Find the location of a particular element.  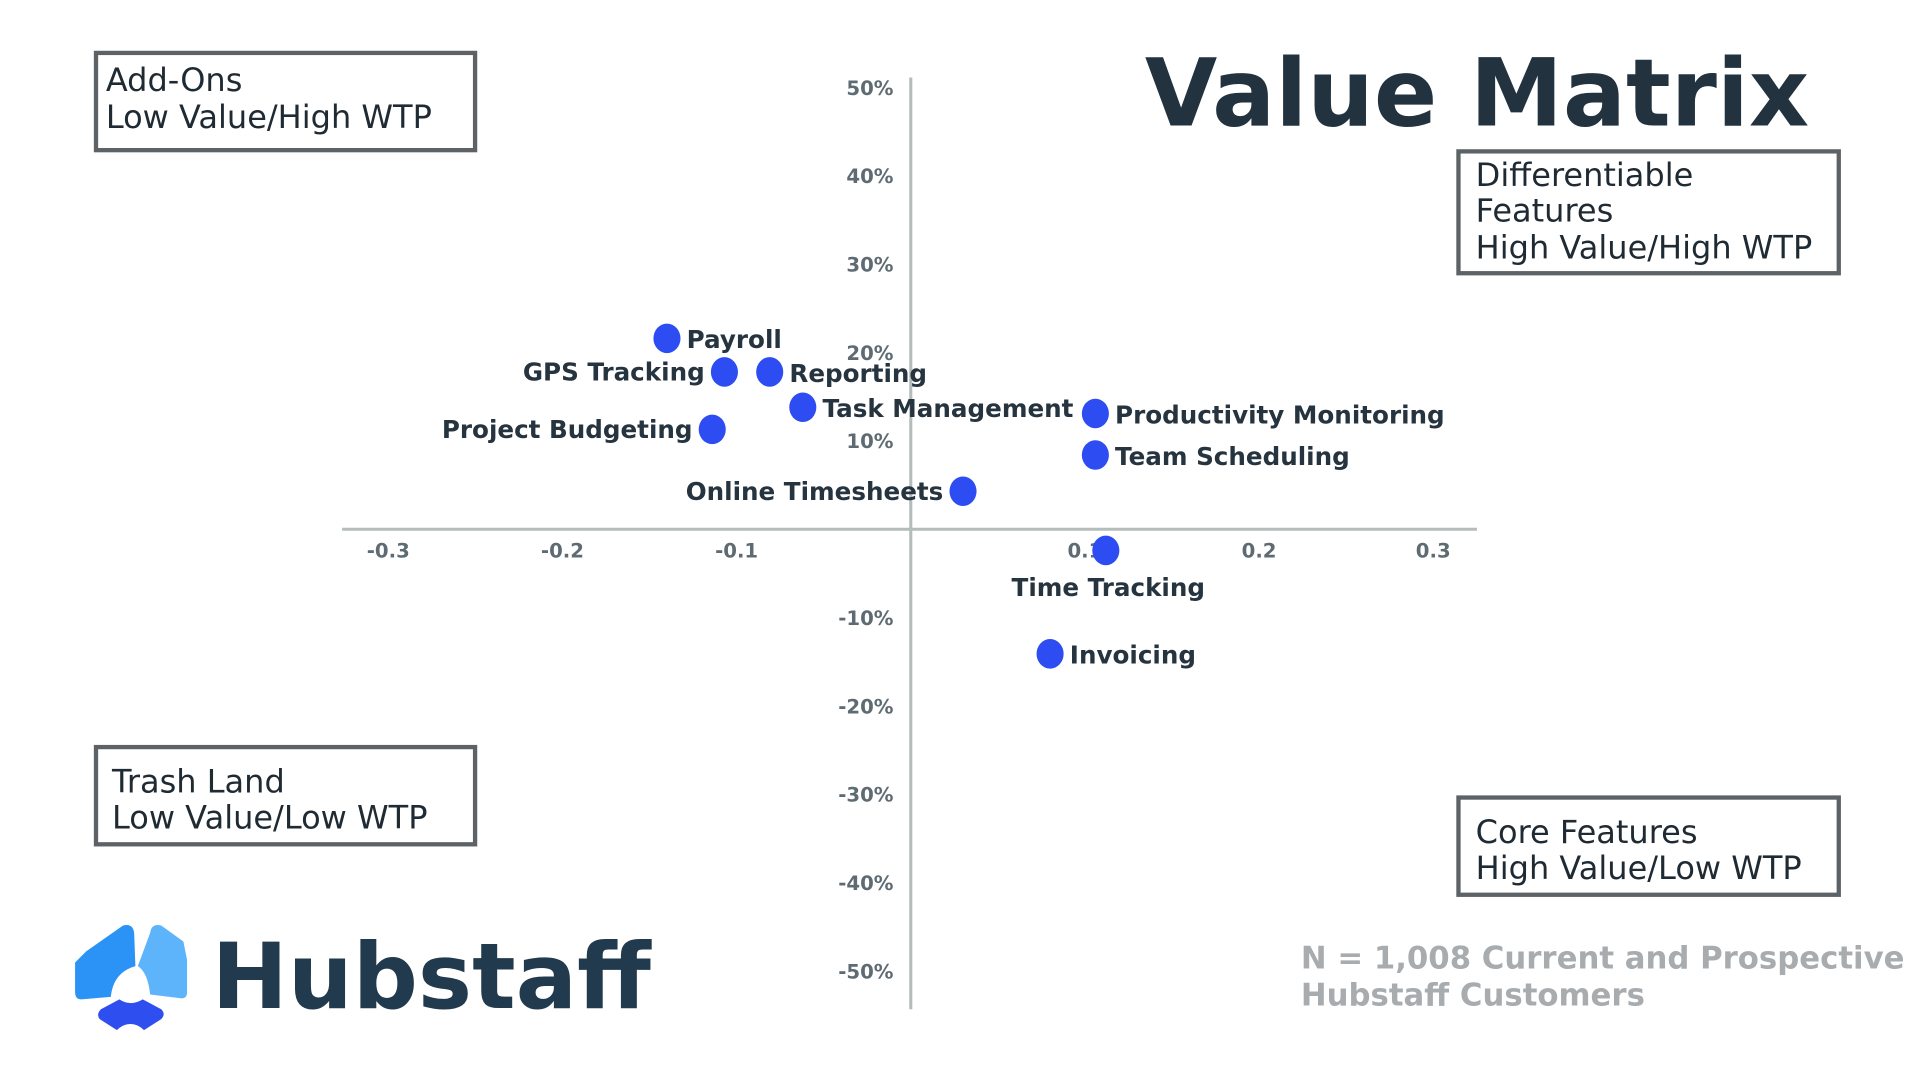

chart-title: Value Matrix is located at coordinates (1477, 94).